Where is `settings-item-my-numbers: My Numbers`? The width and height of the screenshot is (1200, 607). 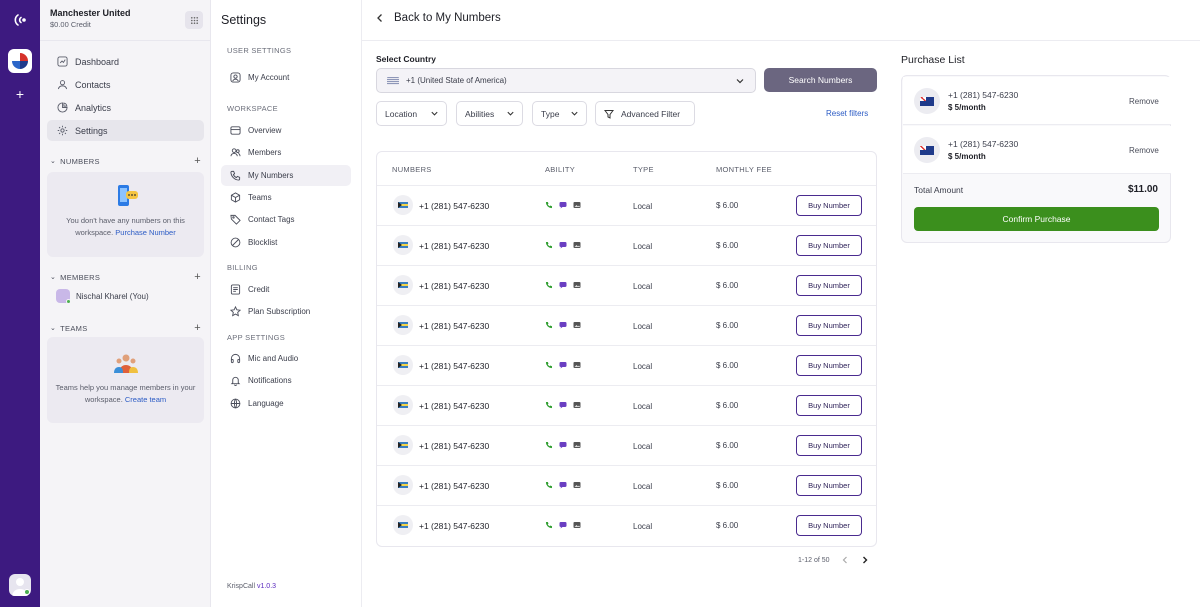
settings-item-my-numbers: My Numbers is located at coordinates (286, 175).